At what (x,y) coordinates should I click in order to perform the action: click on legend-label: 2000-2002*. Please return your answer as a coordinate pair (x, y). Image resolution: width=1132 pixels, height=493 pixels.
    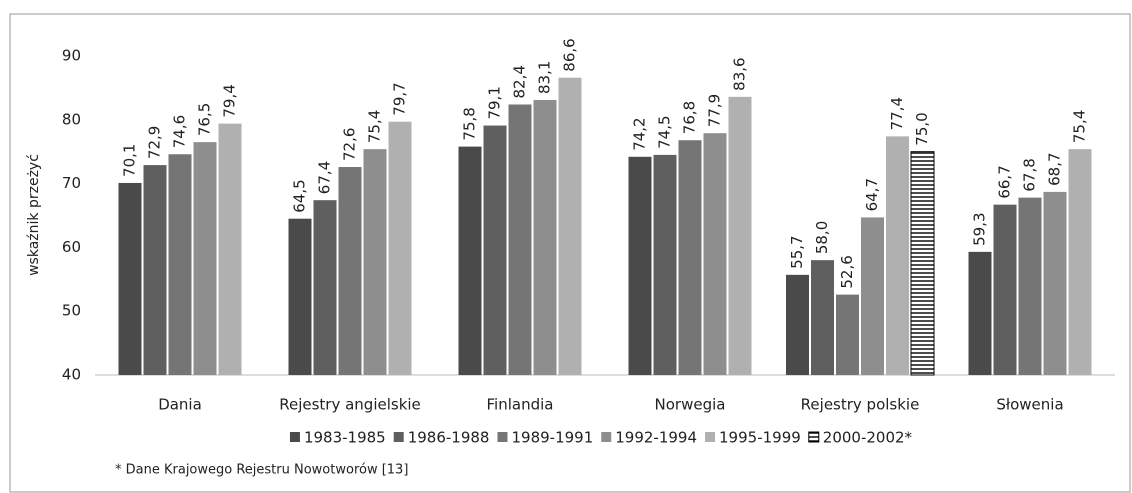
    Looking at the image, I should click on (868, 438).